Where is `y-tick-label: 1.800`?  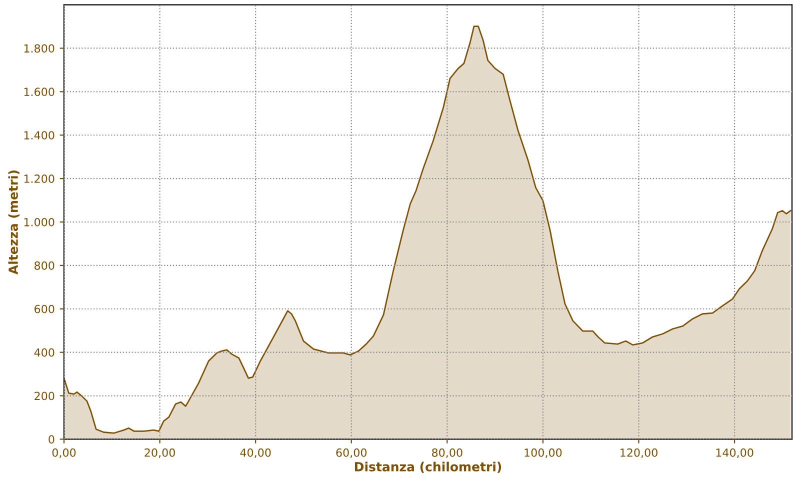
y-tick-label: 1.800 is located at coordinates (39, 48).